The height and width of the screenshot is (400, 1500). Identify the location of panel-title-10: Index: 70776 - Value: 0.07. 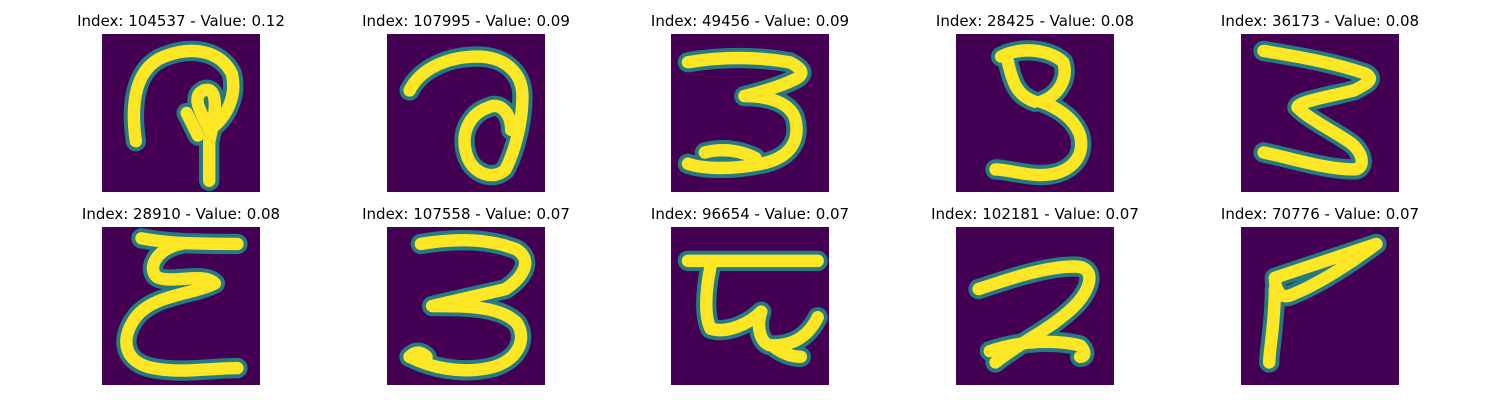
(1320, 214).